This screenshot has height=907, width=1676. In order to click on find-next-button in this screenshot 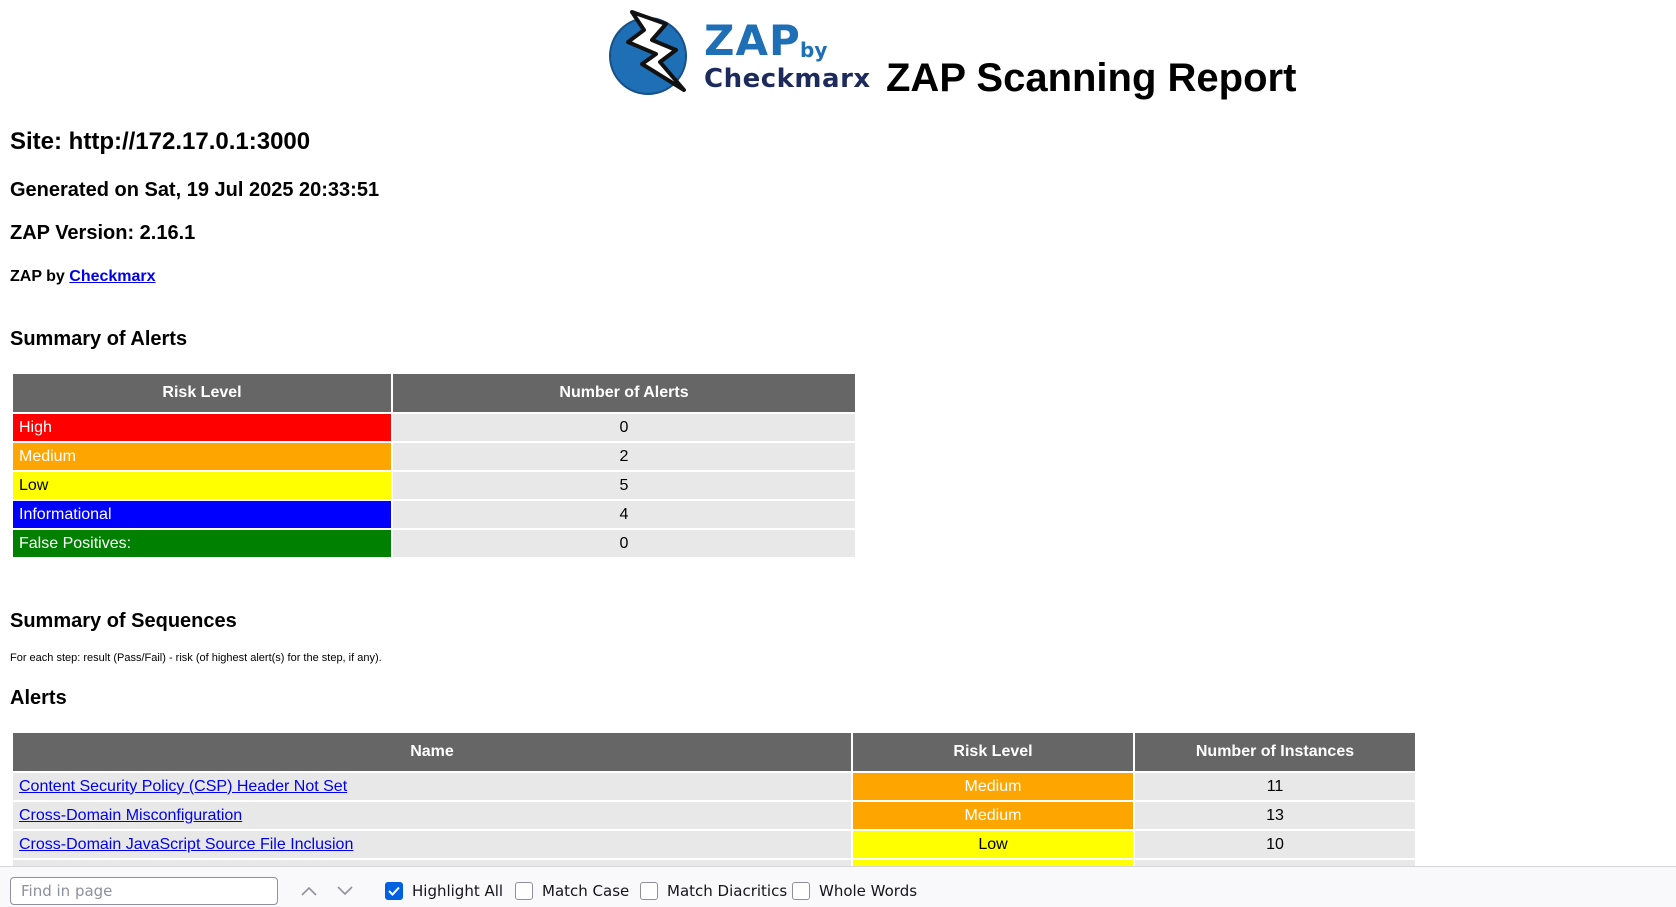, I will do `click(345, 891)`.